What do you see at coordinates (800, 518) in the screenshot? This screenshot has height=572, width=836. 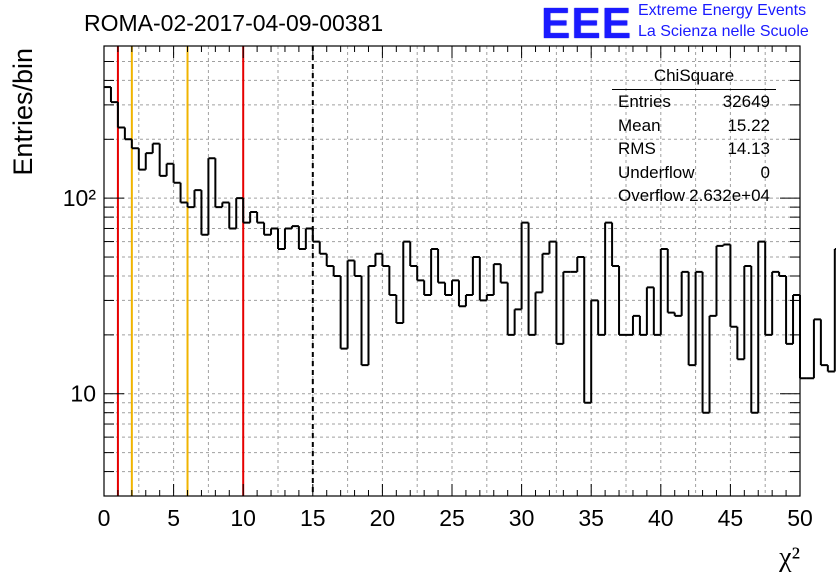 I see `x-tick-label: 50` at bounding box center [800, 518].